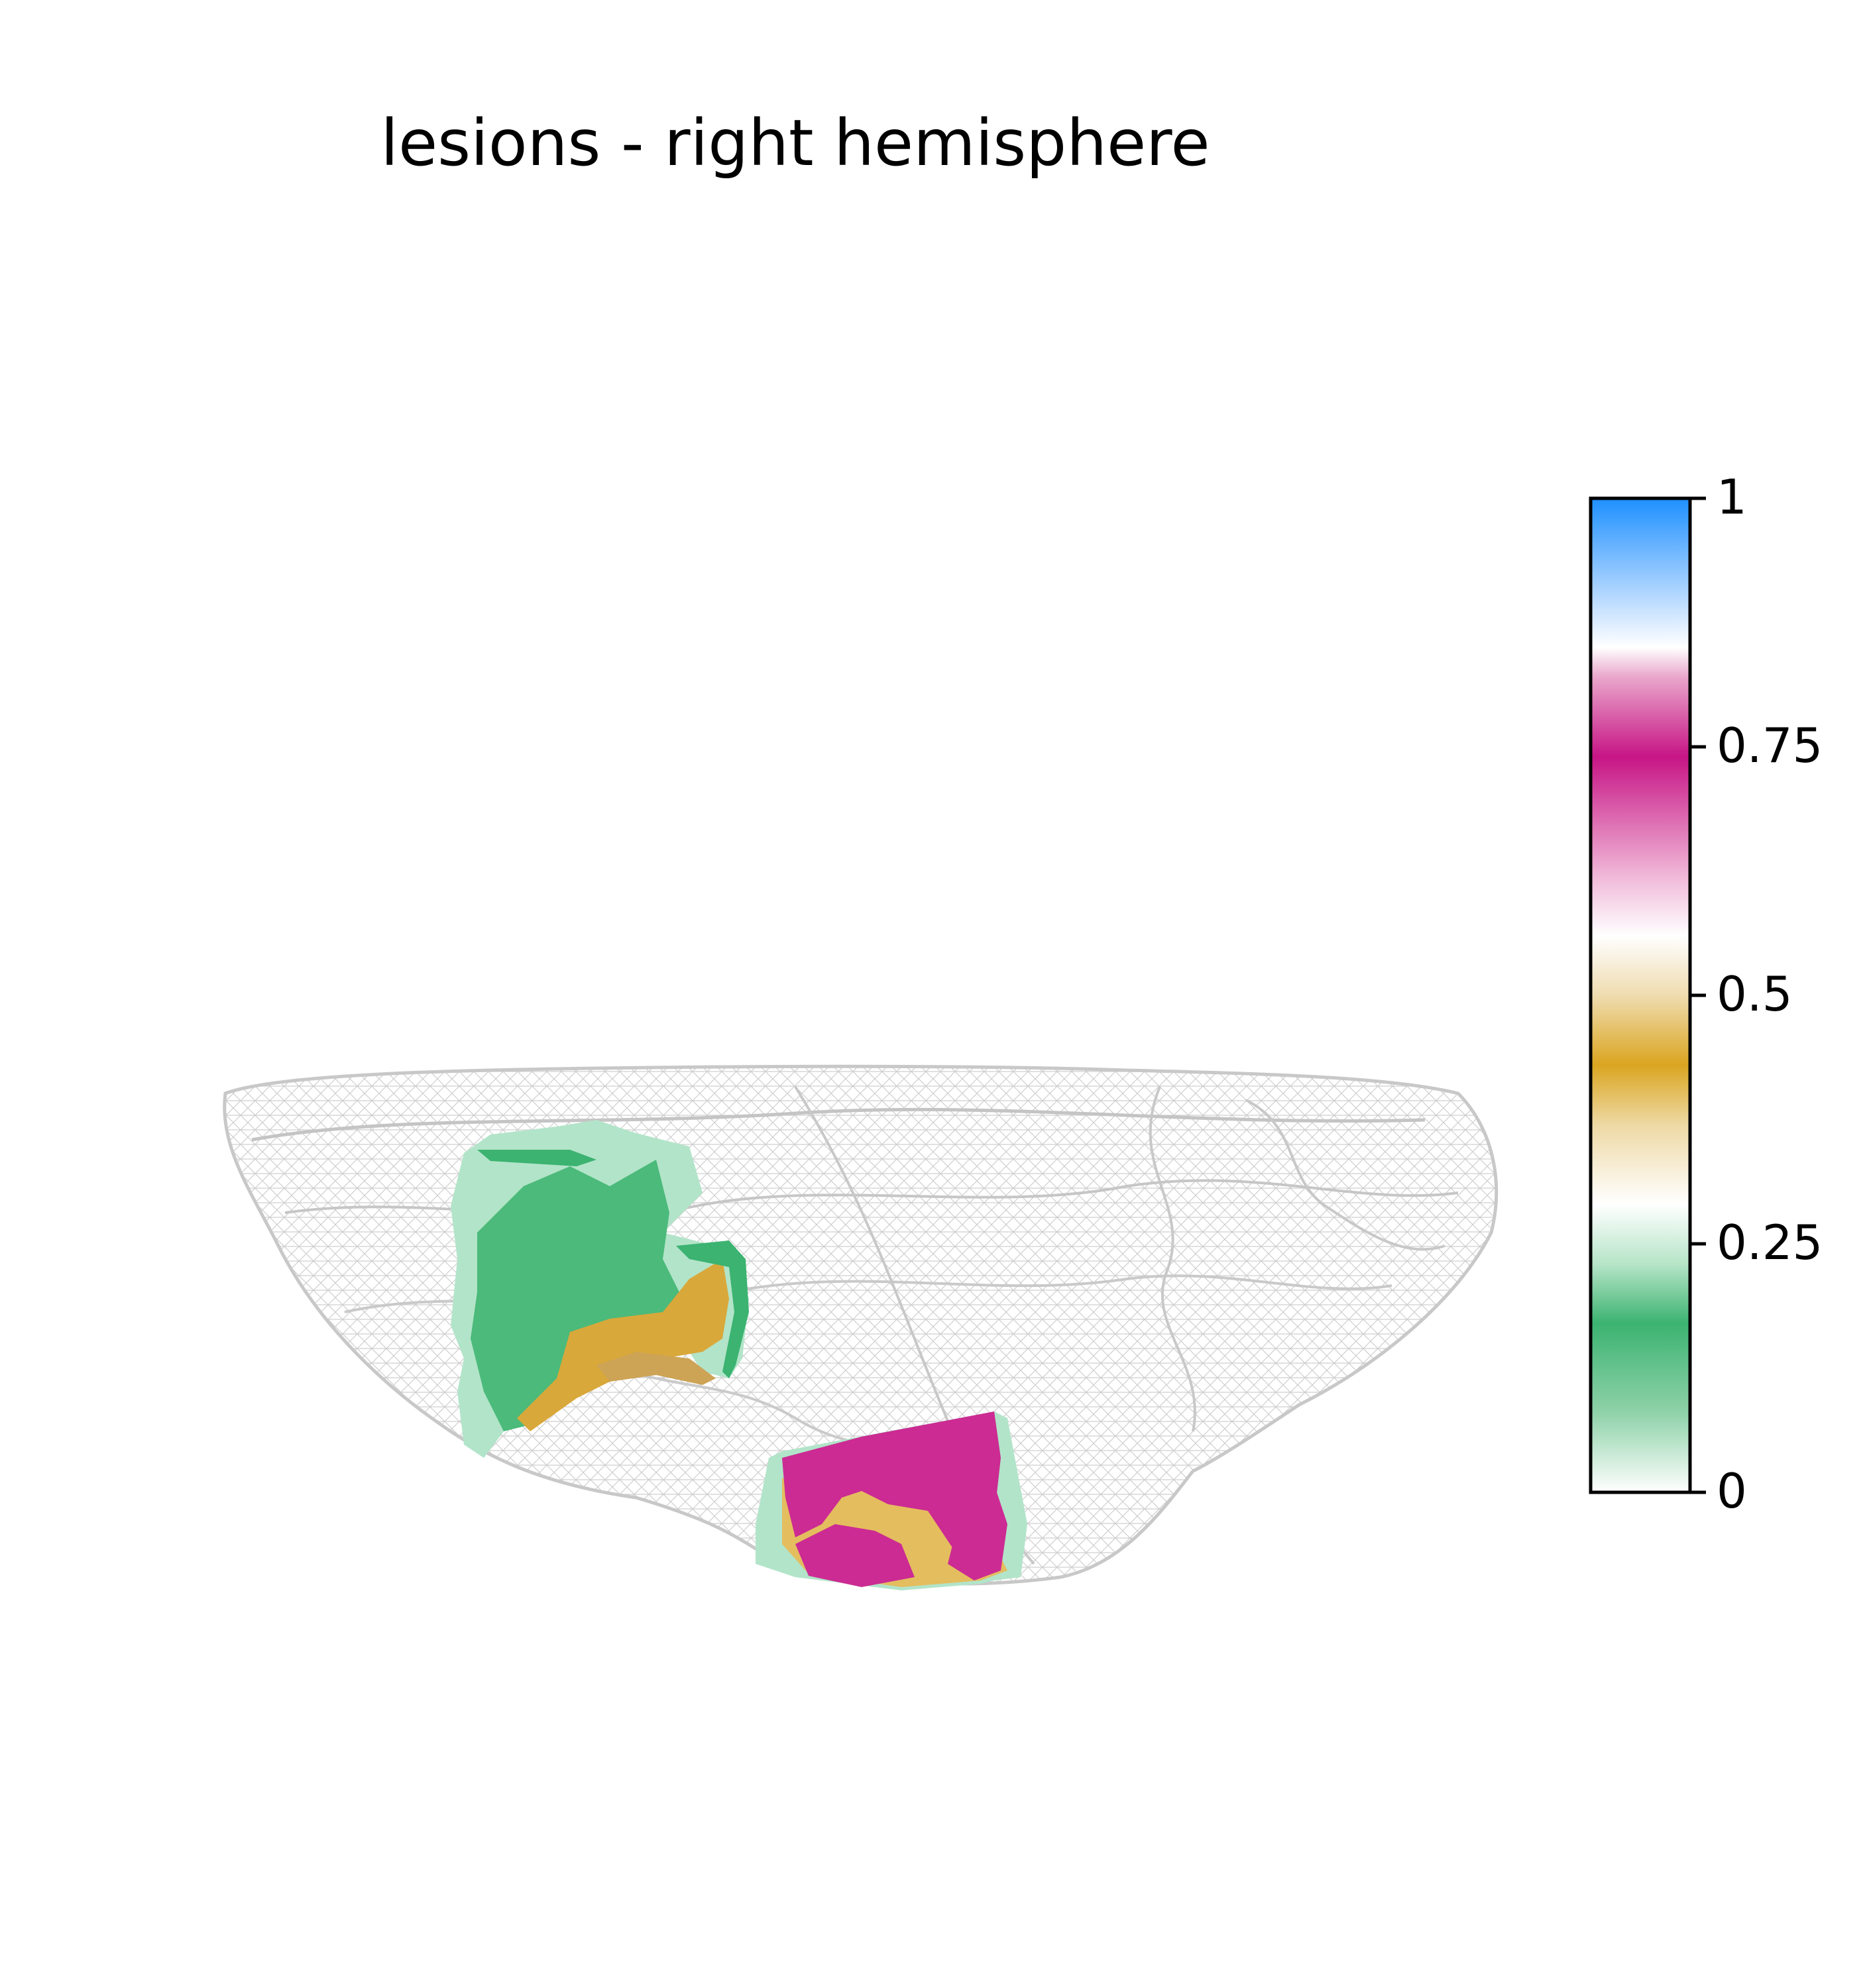  I want to click on figure-title: lesions - right hemisphere, so click(795, 143).